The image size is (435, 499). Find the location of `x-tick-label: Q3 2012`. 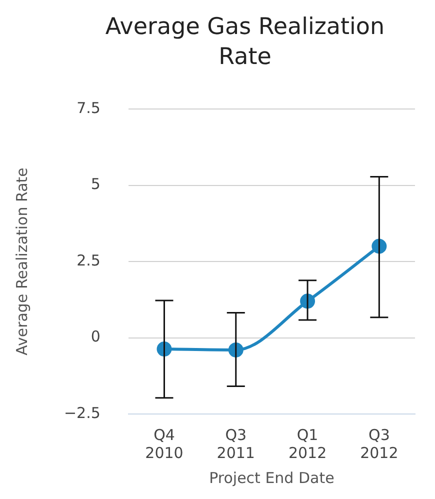

x-tick-label: Q3 2012 is located at coordinates (379, 444).